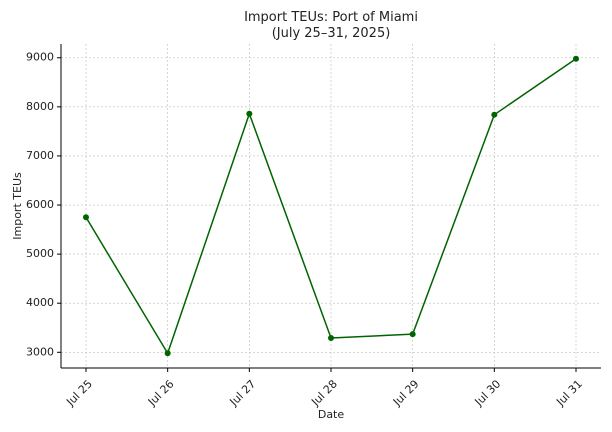 The image size is (612, 432). Describe the element at coordinates (324, 393) in the screenshot. I see `x-tick-label: Jul 28` at that location.